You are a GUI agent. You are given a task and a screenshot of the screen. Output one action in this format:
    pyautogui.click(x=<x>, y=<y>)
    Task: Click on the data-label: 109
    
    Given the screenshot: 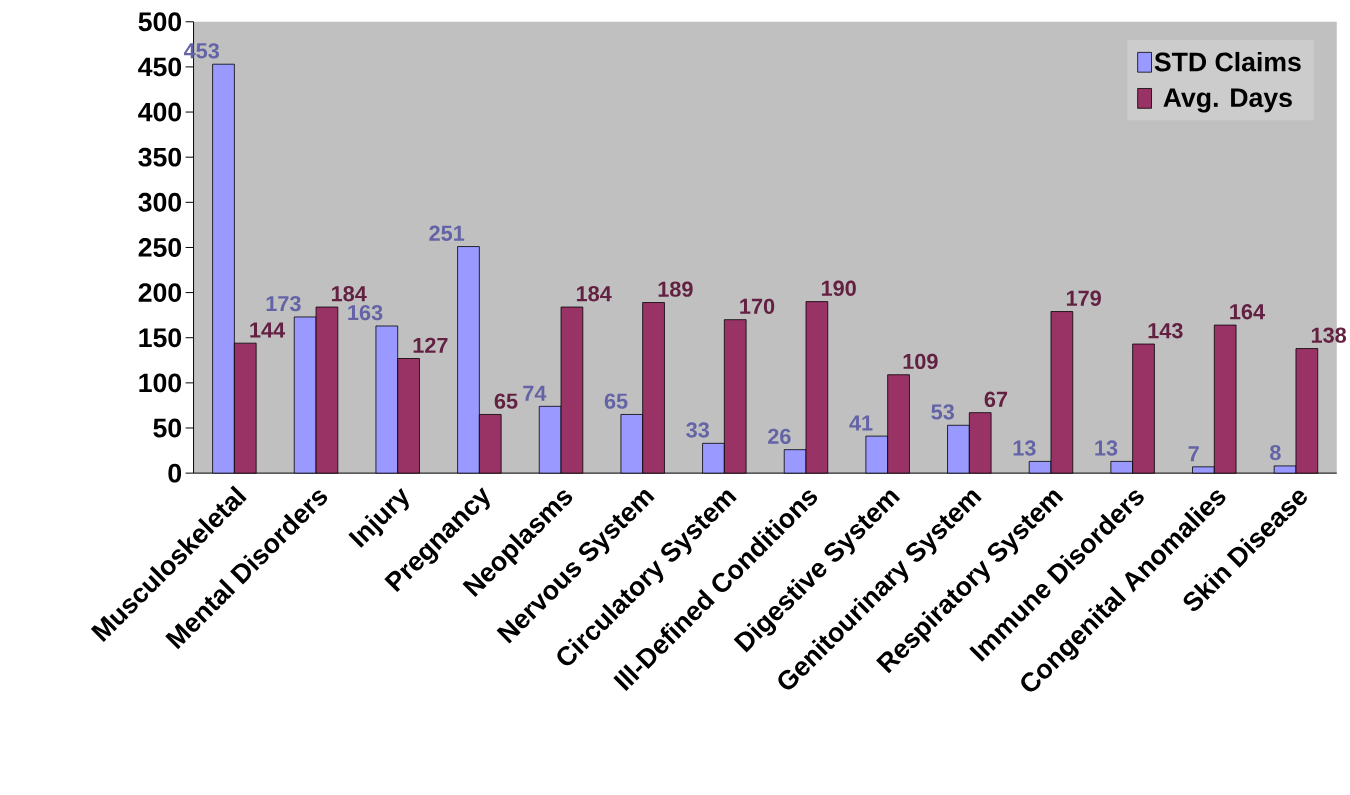 What is the action you would take?
    pyautogui.click(x=920, y=361)
    